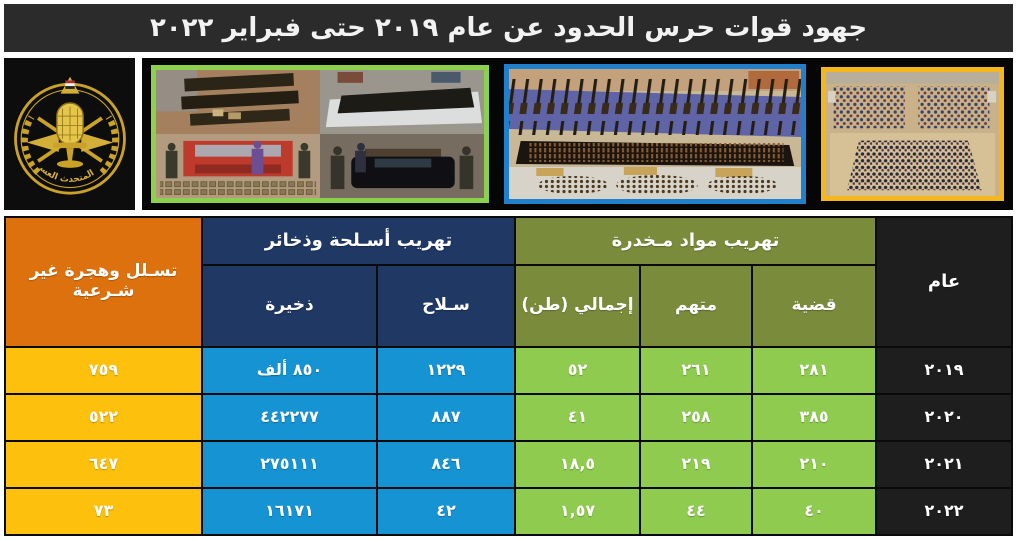 This screenshot has height=540, width=1017. I want to click on desert-crowd-illustration, so click(912, 134).